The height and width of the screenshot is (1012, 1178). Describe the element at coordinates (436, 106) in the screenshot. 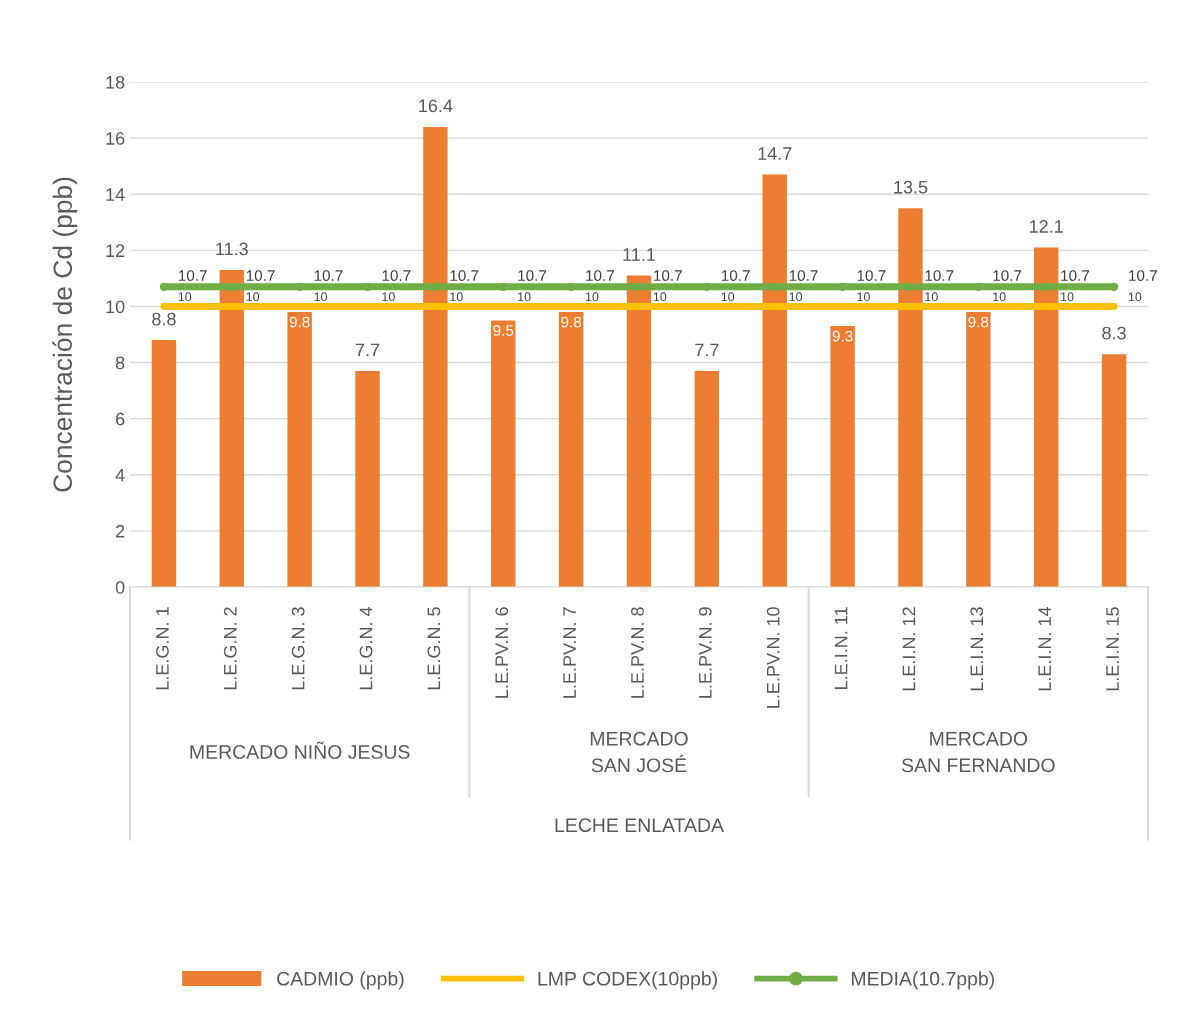

I see `data-label: 16.4` at that location.